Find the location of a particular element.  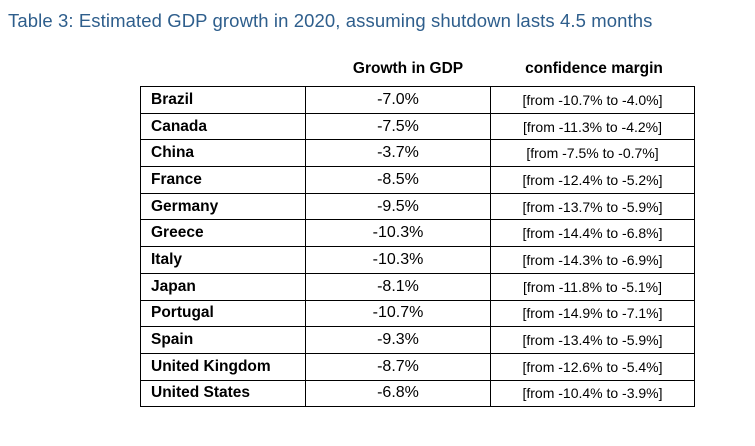

country-cell: Canada is located at coordinates (223, 126).